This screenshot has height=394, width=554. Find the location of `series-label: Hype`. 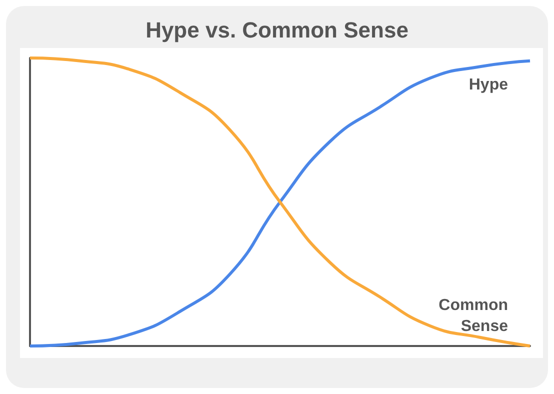

series-label: Hype is located at coordinates (488, 85).